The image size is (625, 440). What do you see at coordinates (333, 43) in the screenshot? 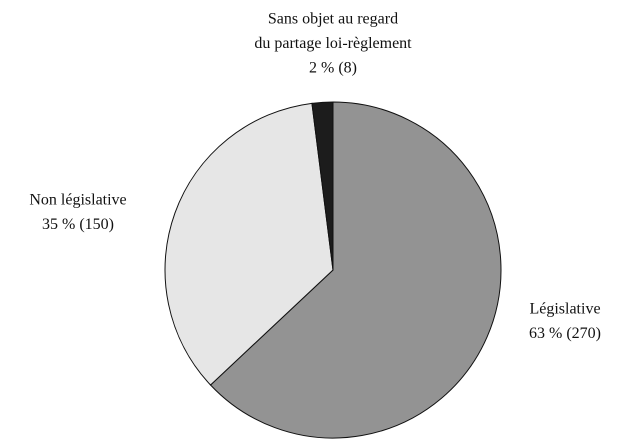
I see `slice-label: du partage loi-règlement` at bounding box center [333, 43].